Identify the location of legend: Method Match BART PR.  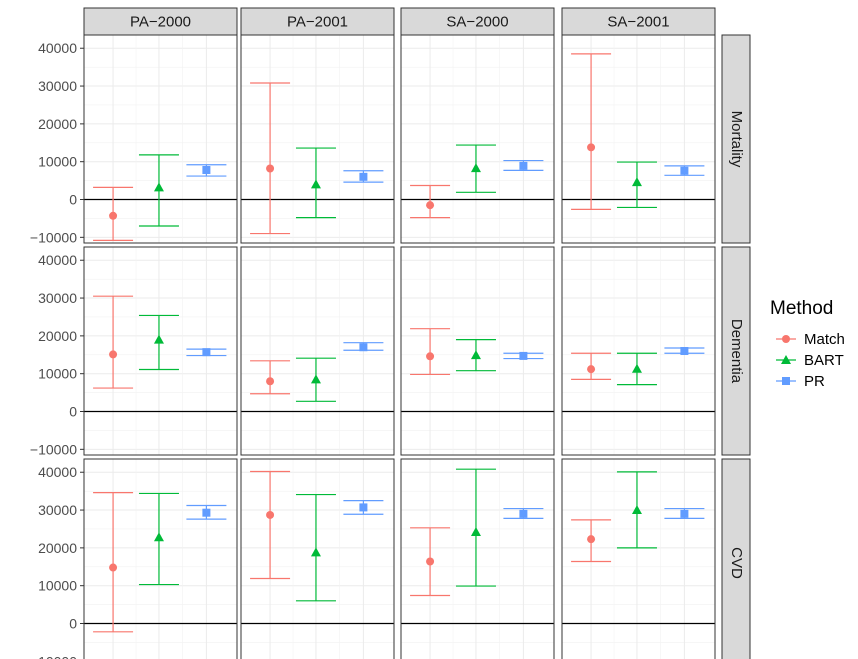
(807, 344).